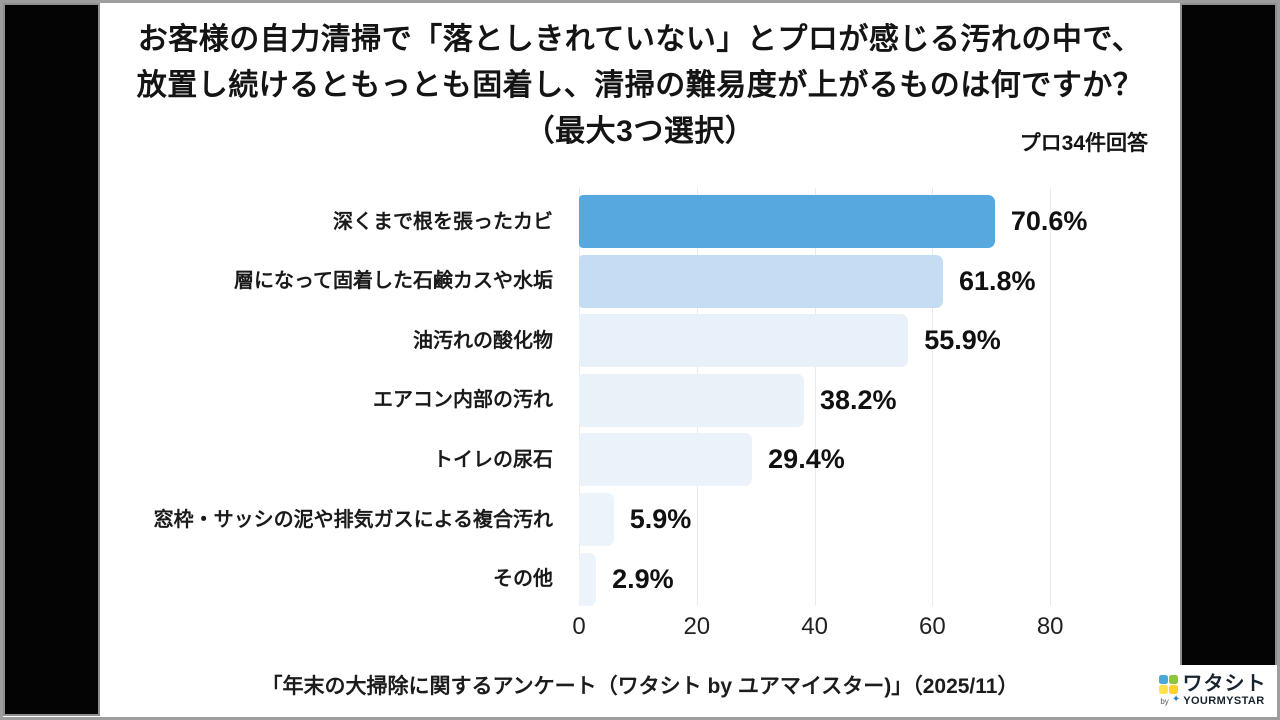 This screenshot has height=720, width=1280. Describe the element at coordinates (579, 626) in the screenshot. I see `x-tick-label: 0` at that location.